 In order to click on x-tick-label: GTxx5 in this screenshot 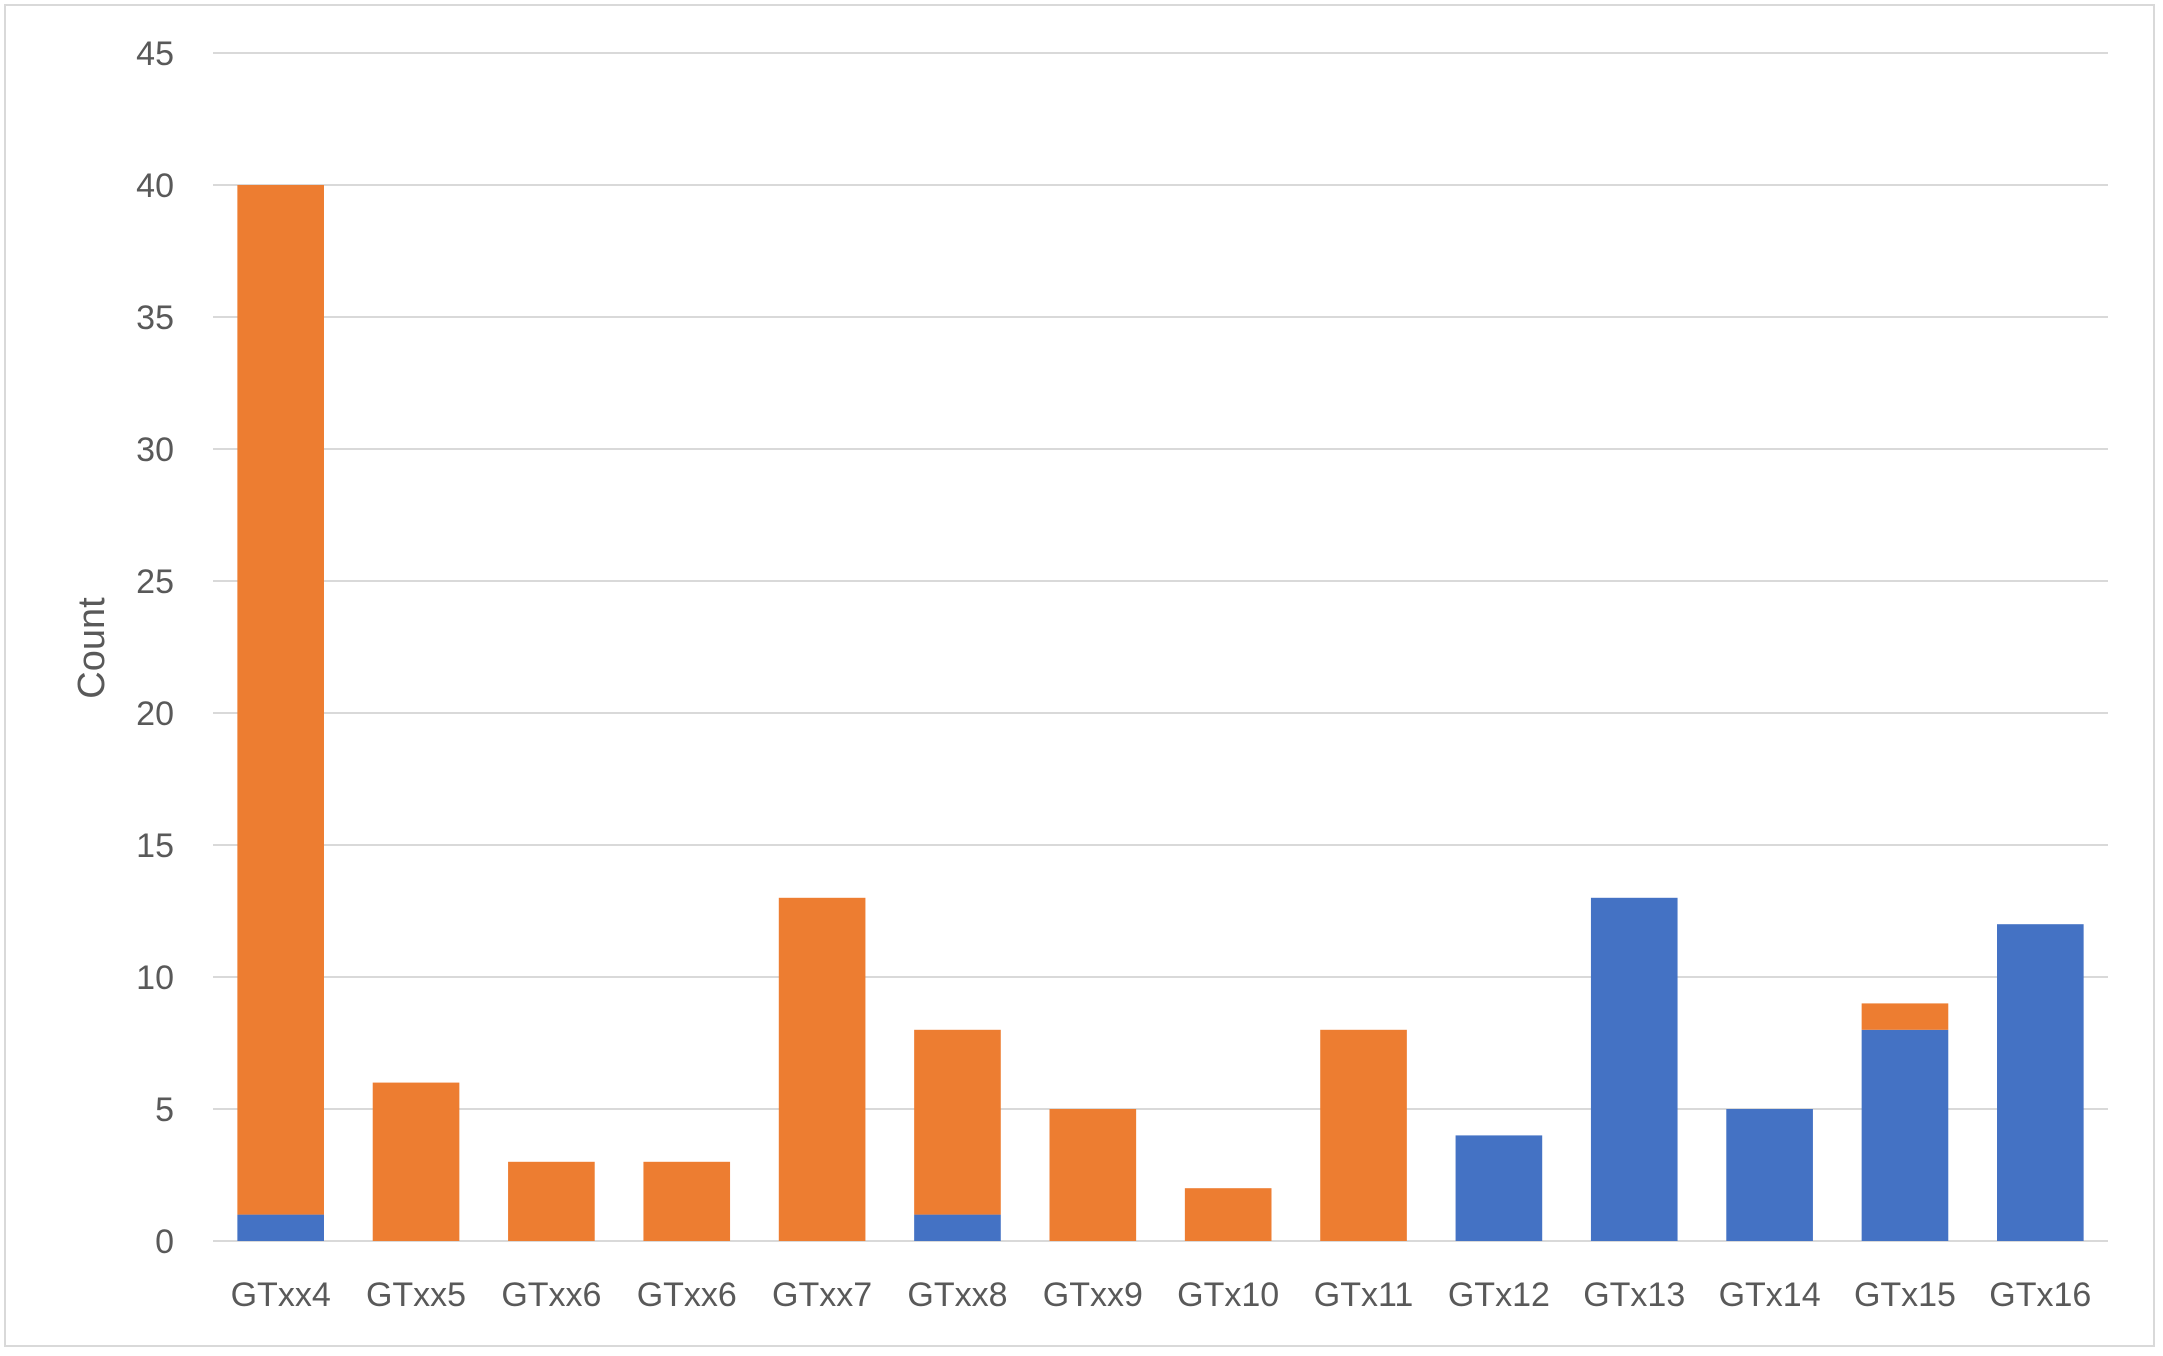, I will do `click(416, 1295)`.